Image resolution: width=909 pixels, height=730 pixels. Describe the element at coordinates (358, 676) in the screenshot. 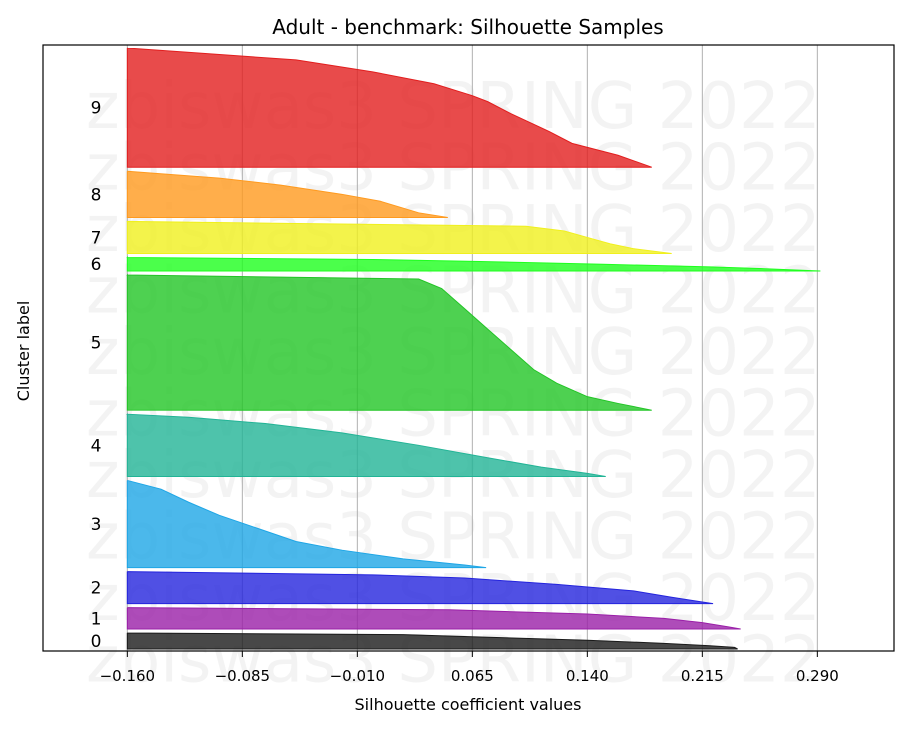

I see `x-tick-label: −0.010` at that location.